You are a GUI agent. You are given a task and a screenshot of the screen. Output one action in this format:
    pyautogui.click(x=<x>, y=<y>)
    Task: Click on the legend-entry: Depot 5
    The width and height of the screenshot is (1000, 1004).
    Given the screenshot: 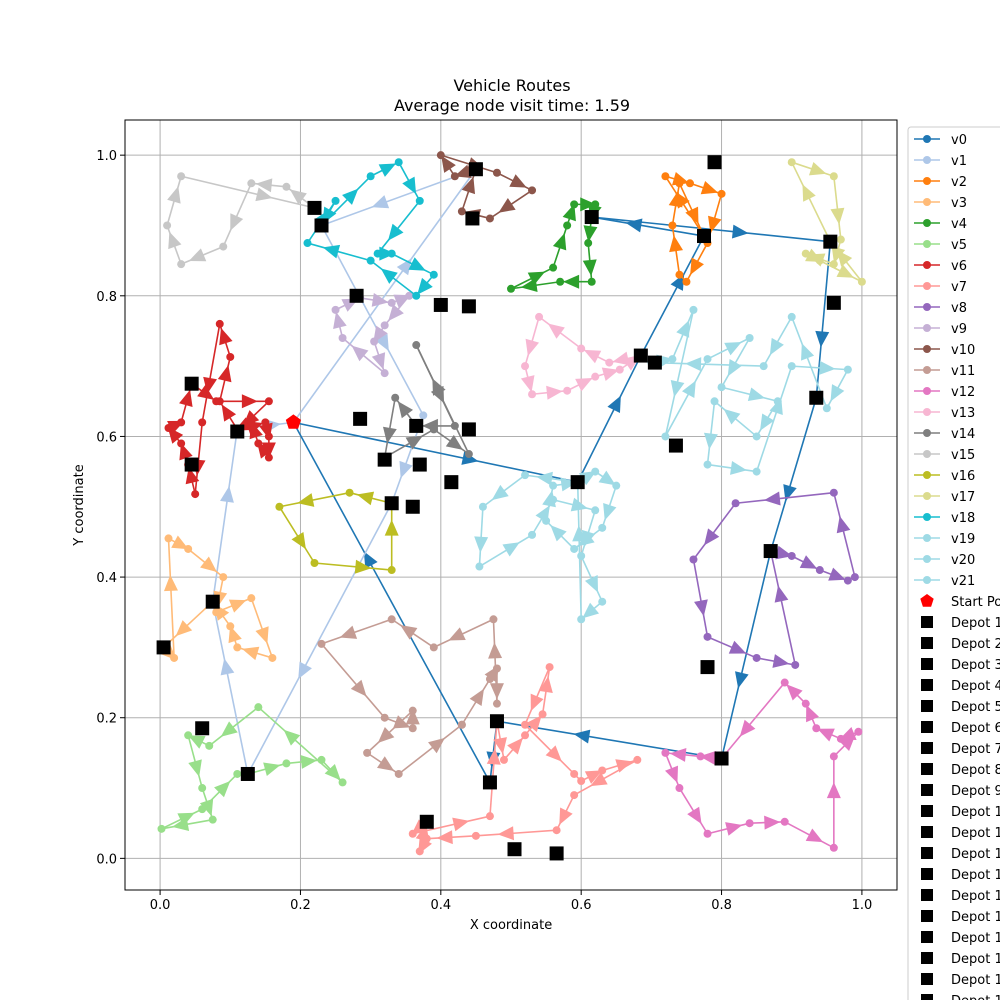 What is the action you would take?
    pyautogui.click(x=960, y=707)
    